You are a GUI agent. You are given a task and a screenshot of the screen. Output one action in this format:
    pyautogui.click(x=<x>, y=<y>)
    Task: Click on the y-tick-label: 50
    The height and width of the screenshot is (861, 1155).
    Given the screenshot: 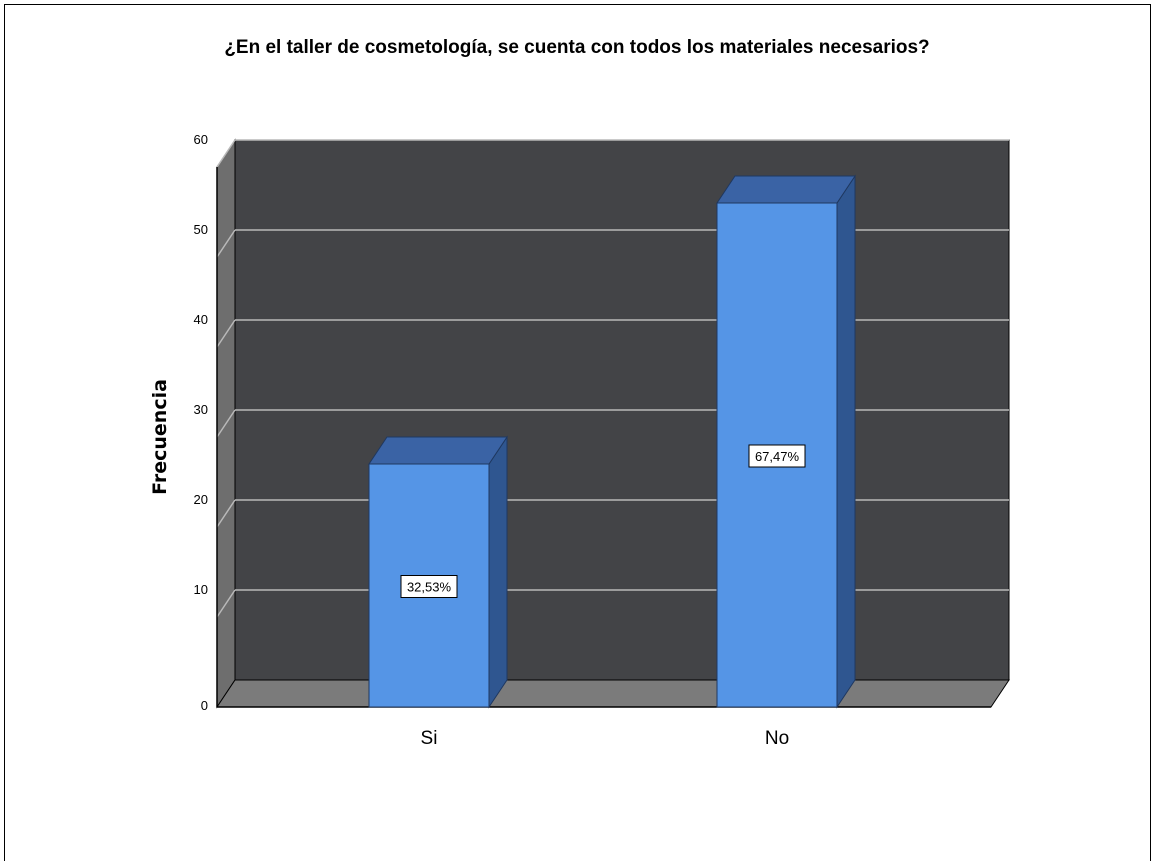 What is the action you would take?
    pyautogui.click(x=201, y=229)
    